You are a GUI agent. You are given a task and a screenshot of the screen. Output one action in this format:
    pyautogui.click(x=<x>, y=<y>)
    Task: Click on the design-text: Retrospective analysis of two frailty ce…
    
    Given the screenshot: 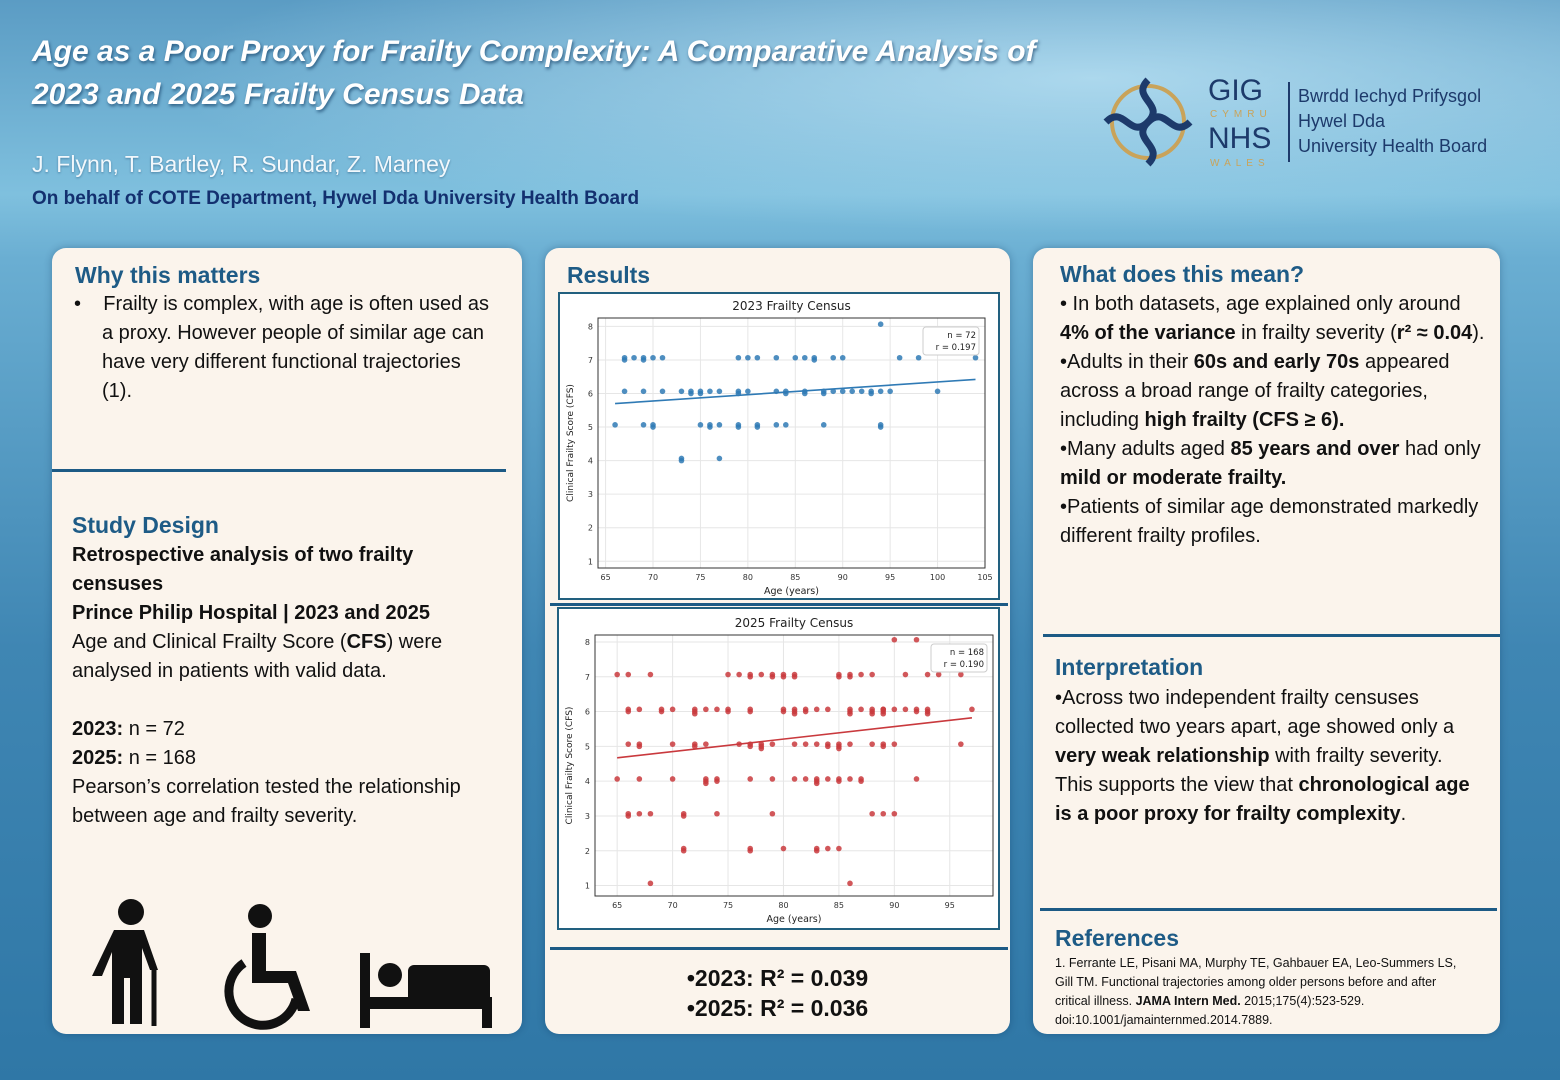 What is the action you would take?
    pyautogui.click(x=287, y=686)
    